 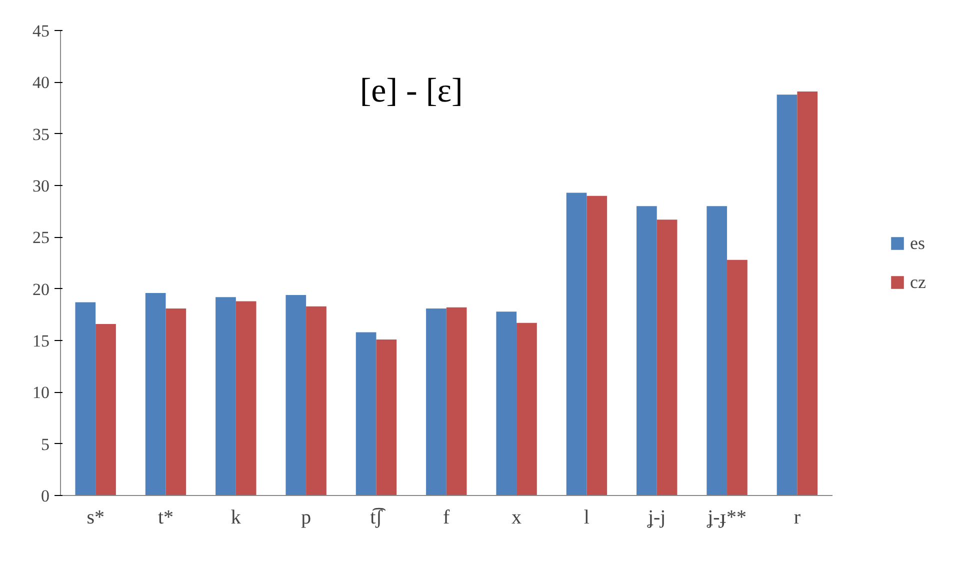 I want to click on y-tick-label: 5, so click(x=45, y=444).